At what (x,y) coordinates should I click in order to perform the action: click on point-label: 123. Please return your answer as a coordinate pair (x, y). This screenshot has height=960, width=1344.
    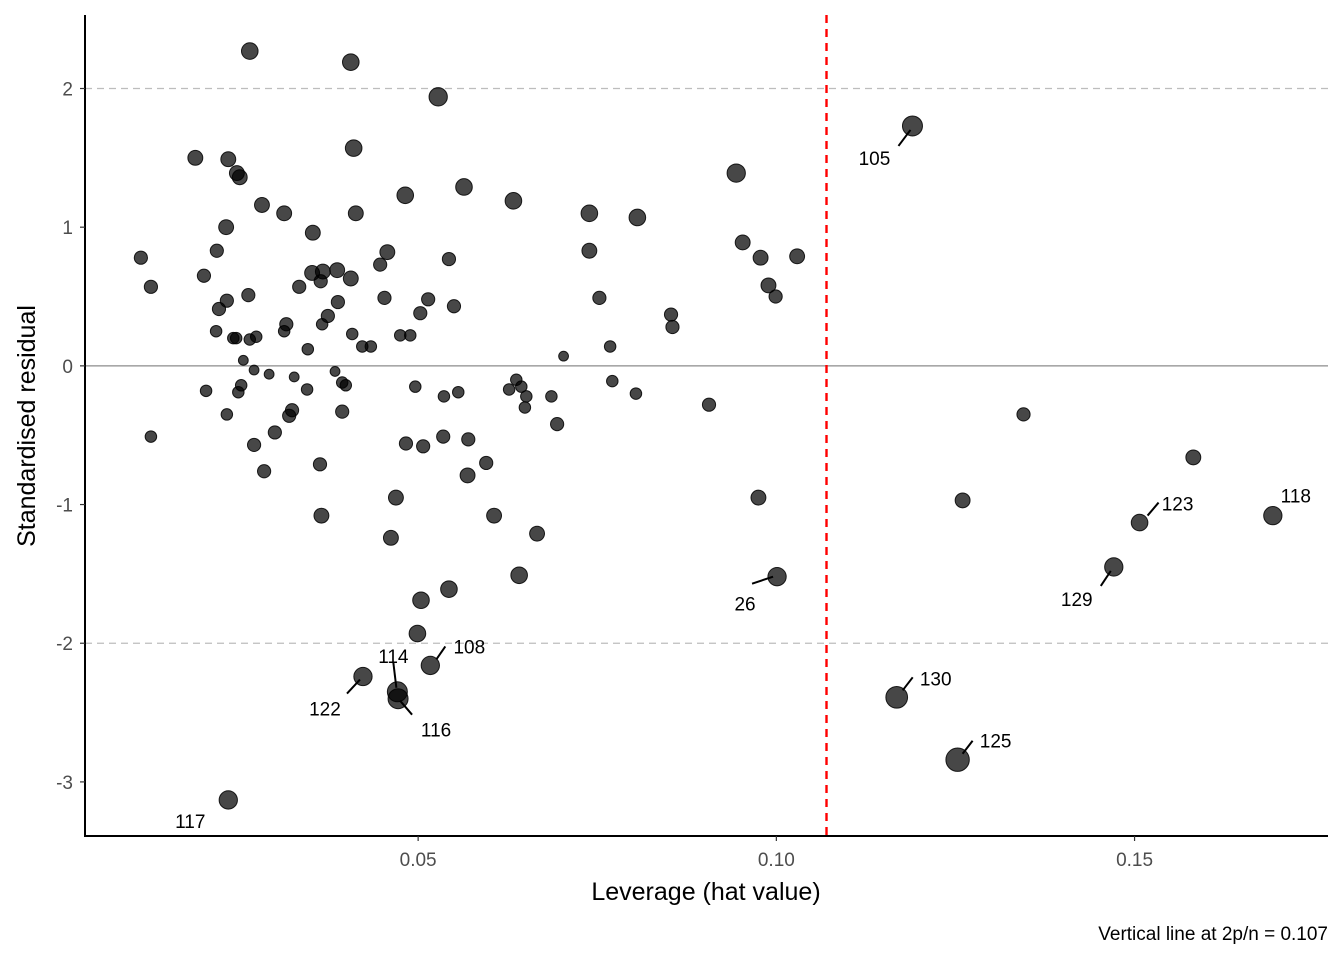
    Looking at the image, I should click on (1178, 505).